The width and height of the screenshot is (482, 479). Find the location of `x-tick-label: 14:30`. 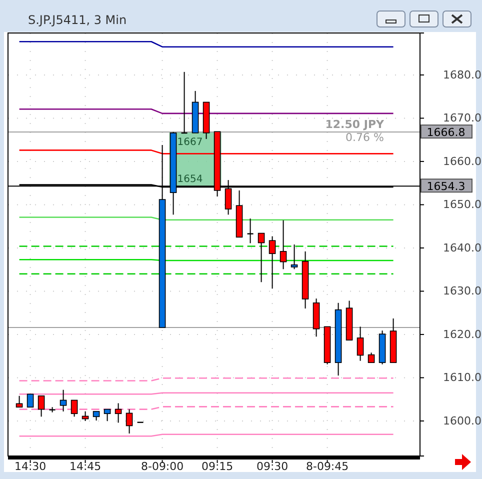

x-tick-label: 14:30 is located at coordinates (30, 466).